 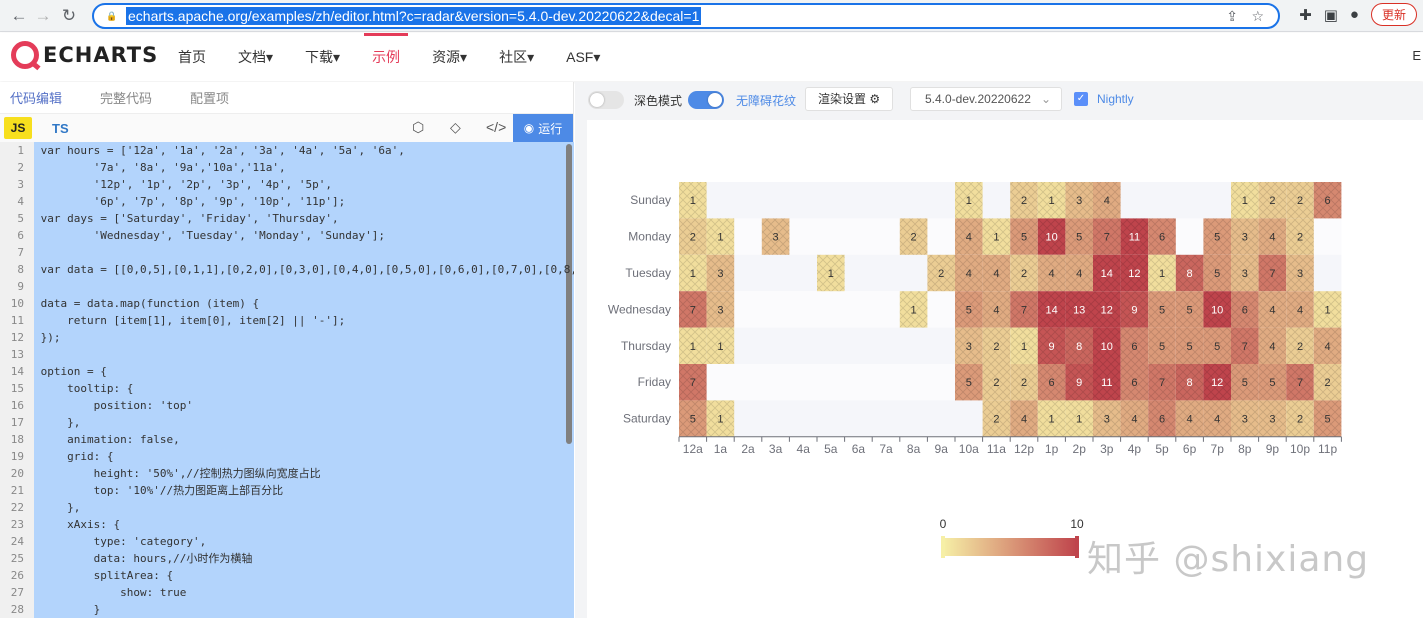 What do you see at coordinates (282, 303) in the screenshot?
I see `code-line: 10 data = data.map(function (item) {` at bounding box center [282, 303].